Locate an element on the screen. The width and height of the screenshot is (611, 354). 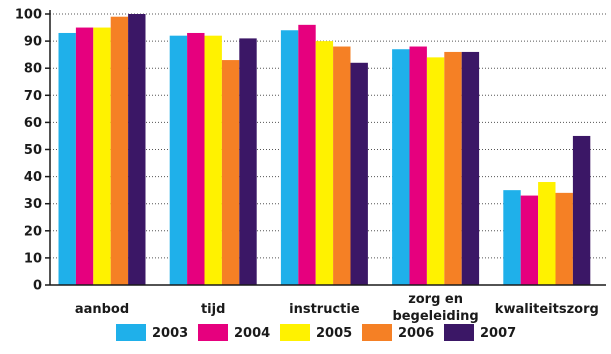
y-tick-label: 100 is located at coordinates (28, 15).